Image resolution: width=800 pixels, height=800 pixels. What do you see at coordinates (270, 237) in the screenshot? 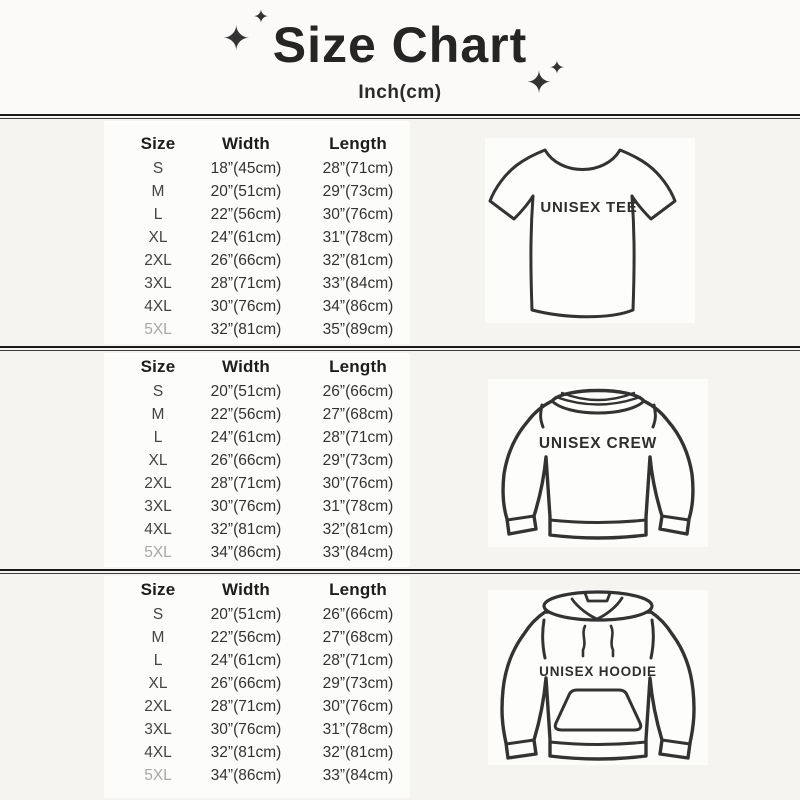
I see `table-row: XL 24”(61cm) 31”(78cm)` at bounding box center [270, 237].